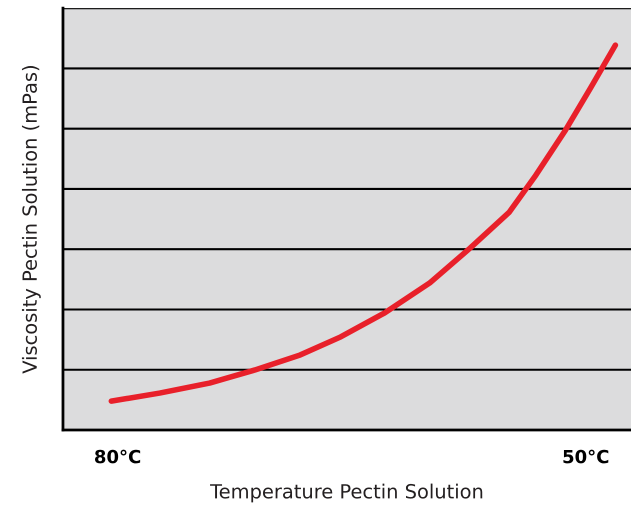 The image size is (631, 511). I want to click on y-axis-title: Viscosity Pectin Solution (mPas), so click(31, 220).